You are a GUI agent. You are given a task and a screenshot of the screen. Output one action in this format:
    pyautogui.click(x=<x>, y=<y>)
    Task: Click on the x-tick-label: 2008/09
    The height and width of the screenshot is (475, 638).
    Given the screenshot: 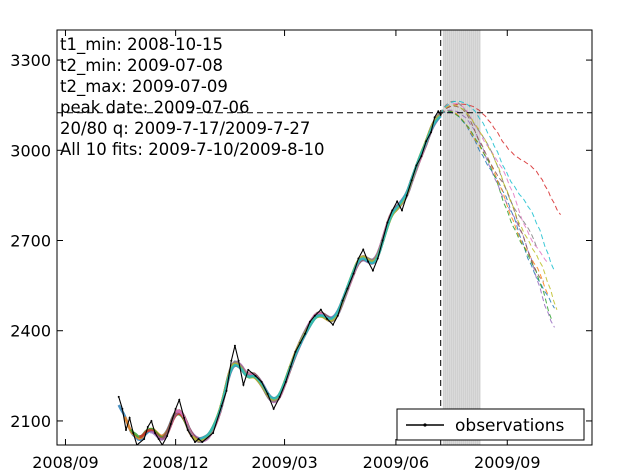 What is the action you would take?
    pyautogui.click(x=65, y=462)
    